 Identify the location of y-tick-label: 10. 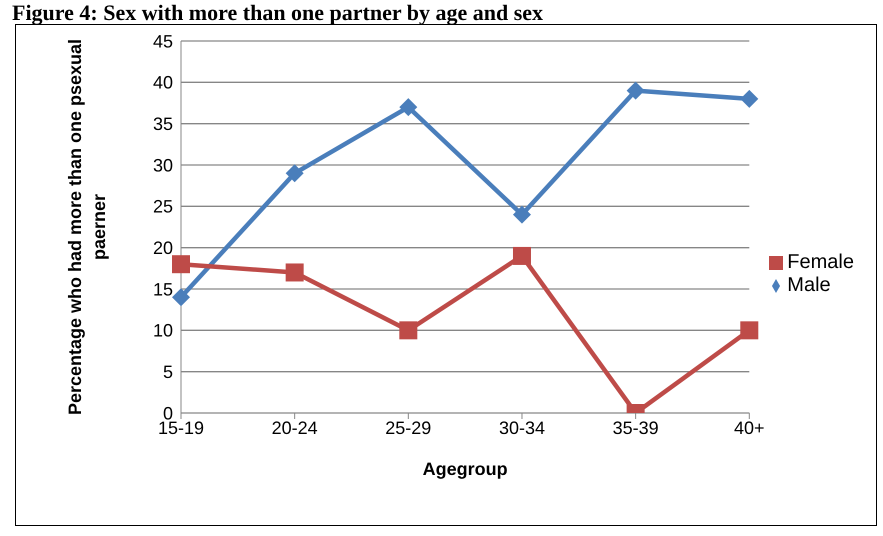
(162, 330).